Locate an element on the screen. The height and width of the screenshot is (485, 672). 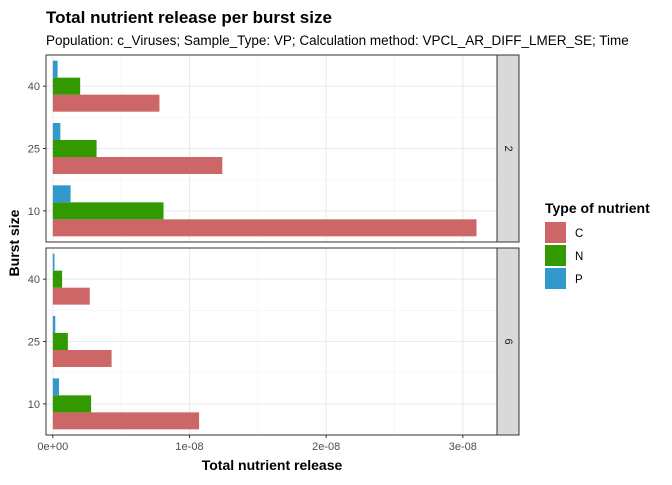
x-tick-label: 3e-08 is located at coordinates (463, 447).